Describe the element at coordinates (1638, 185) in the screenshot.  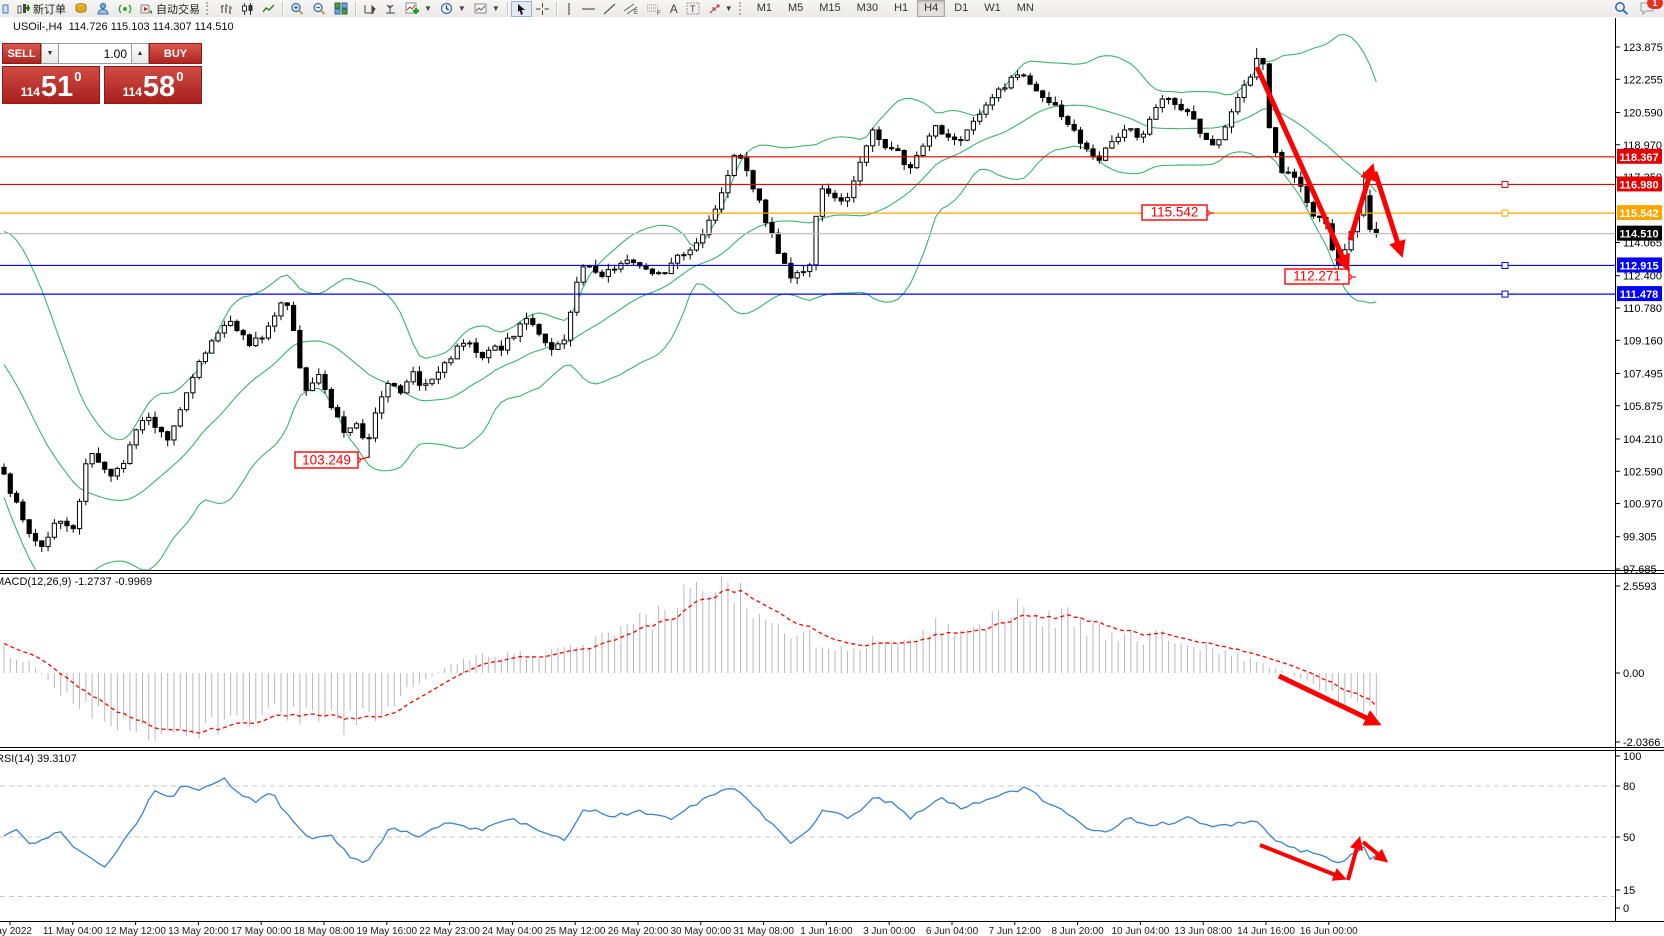
I see `svg-text: 116.980` at that location.